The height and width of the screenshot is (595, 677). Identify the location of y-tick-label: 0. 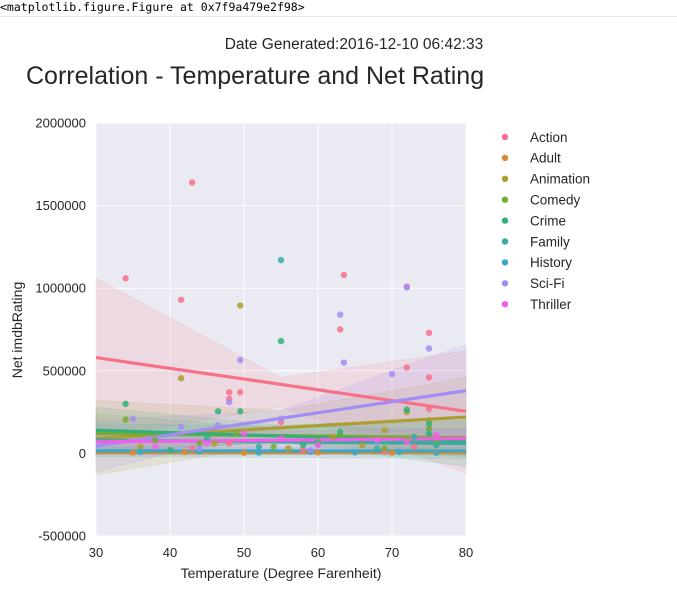
(82, 453).